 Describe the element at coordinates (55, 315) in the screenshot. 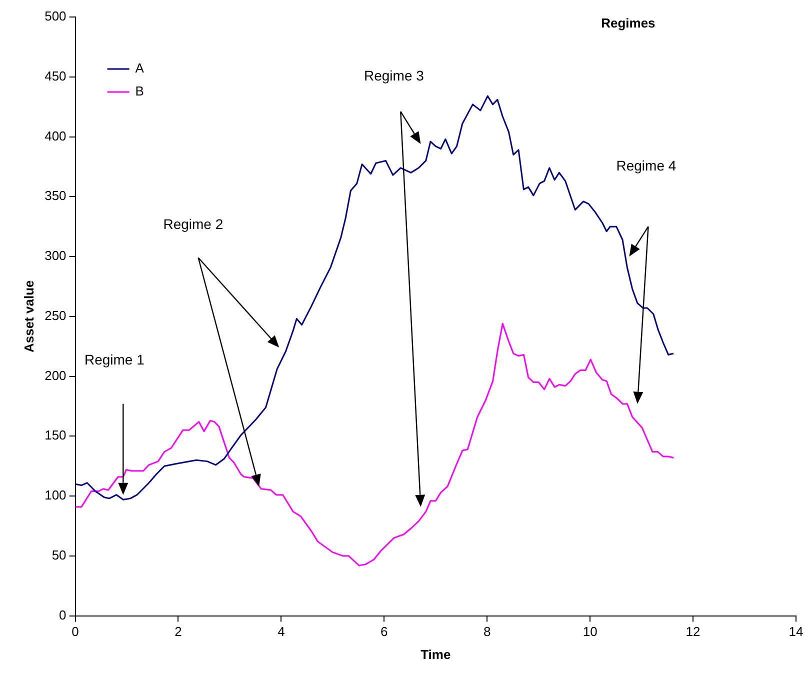

I see `y-tick-label: 250` at that location.